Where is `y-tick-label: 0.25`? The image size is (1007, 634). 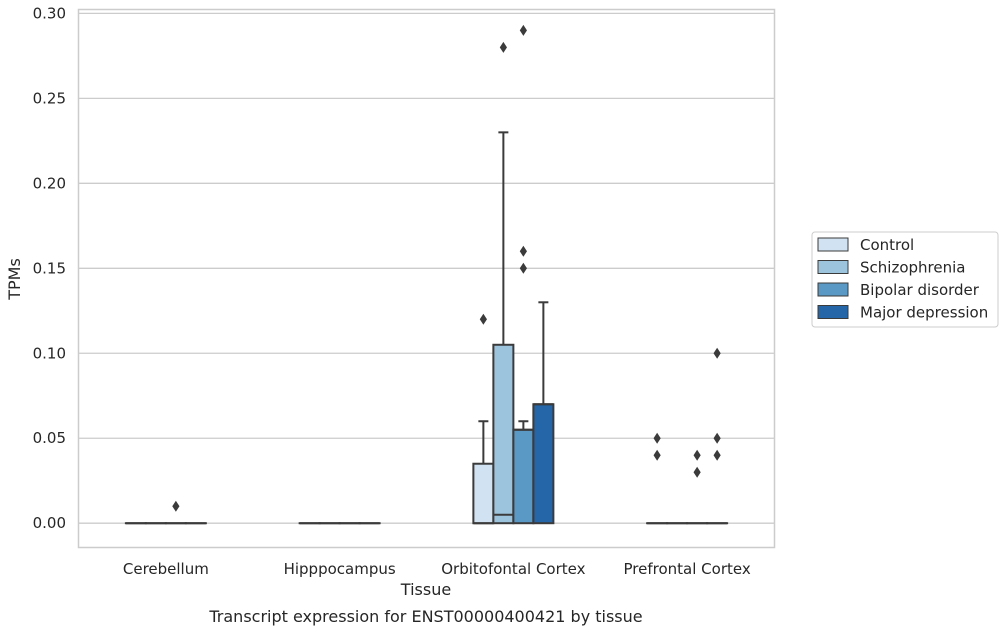
y-tick-label: 0.25 is located at coordinates (49, 98).